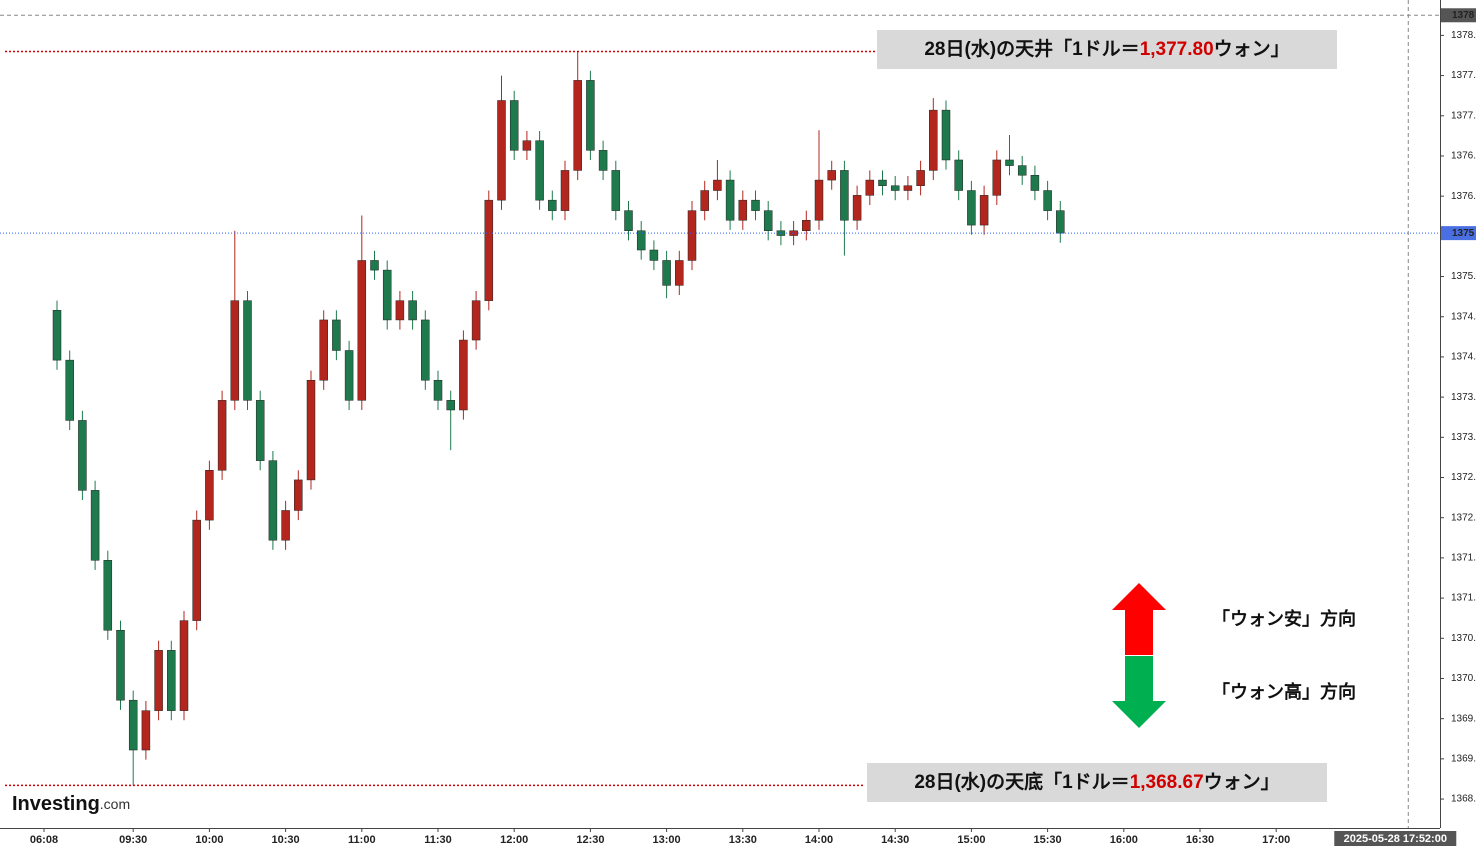 The image size is (1476, 846). What do you see at coordinates (1276, 840) in the screenshot?
I see `x-tick-label: 17:00` at bounding box center [1276, 840].